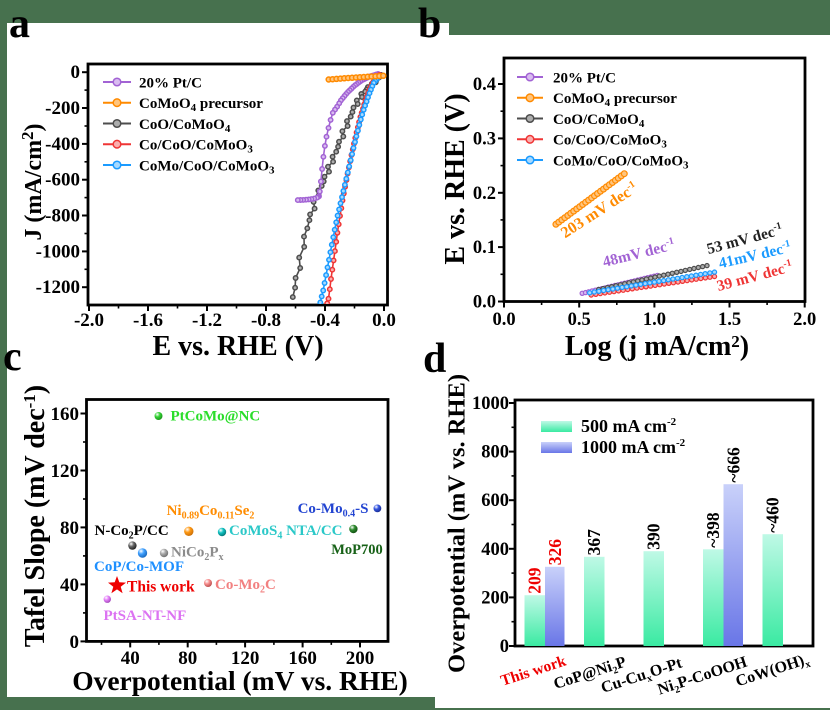 The image size is (830, 710). Describe the element at coordinates (62, 144) in the screenshot. I see `svg-text: -400` at that location.